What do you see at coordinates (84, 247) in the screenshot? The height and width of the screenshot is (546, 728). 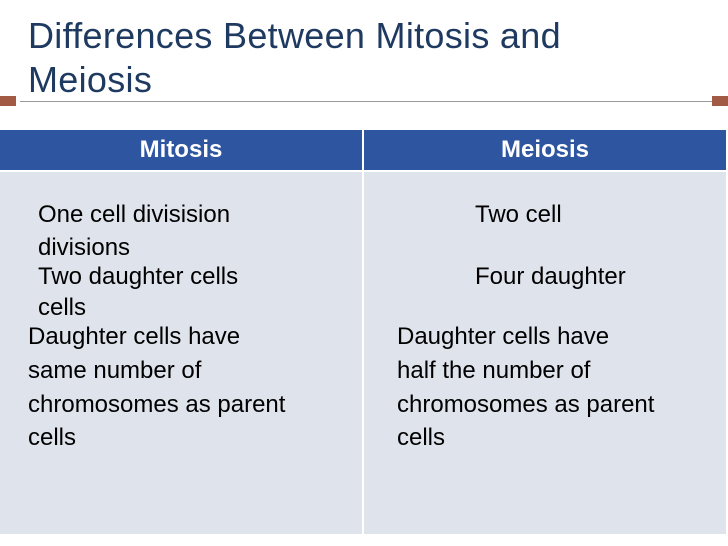 I see `cell-text: divisions` at bounding box center [84, 247].